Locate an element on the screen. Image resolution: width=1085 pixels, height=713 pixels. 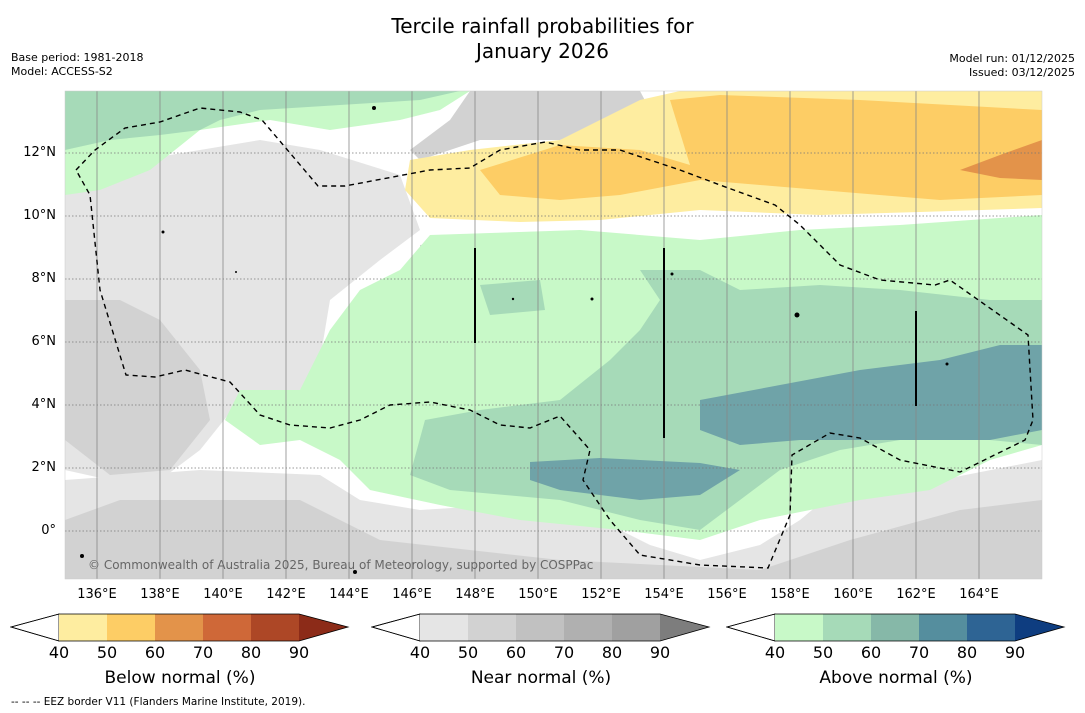
near-normal-title: Near normal (%) is located at coordinates (541, 678).